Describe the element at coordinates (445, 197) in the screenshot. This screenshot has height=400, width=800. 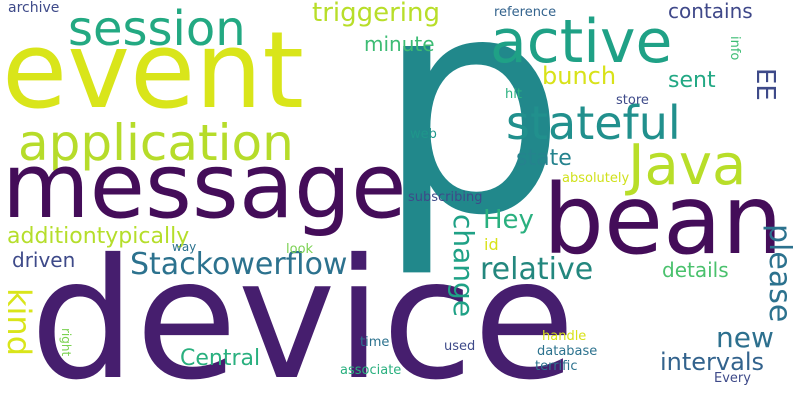
I see `word: subscribing` at that location.